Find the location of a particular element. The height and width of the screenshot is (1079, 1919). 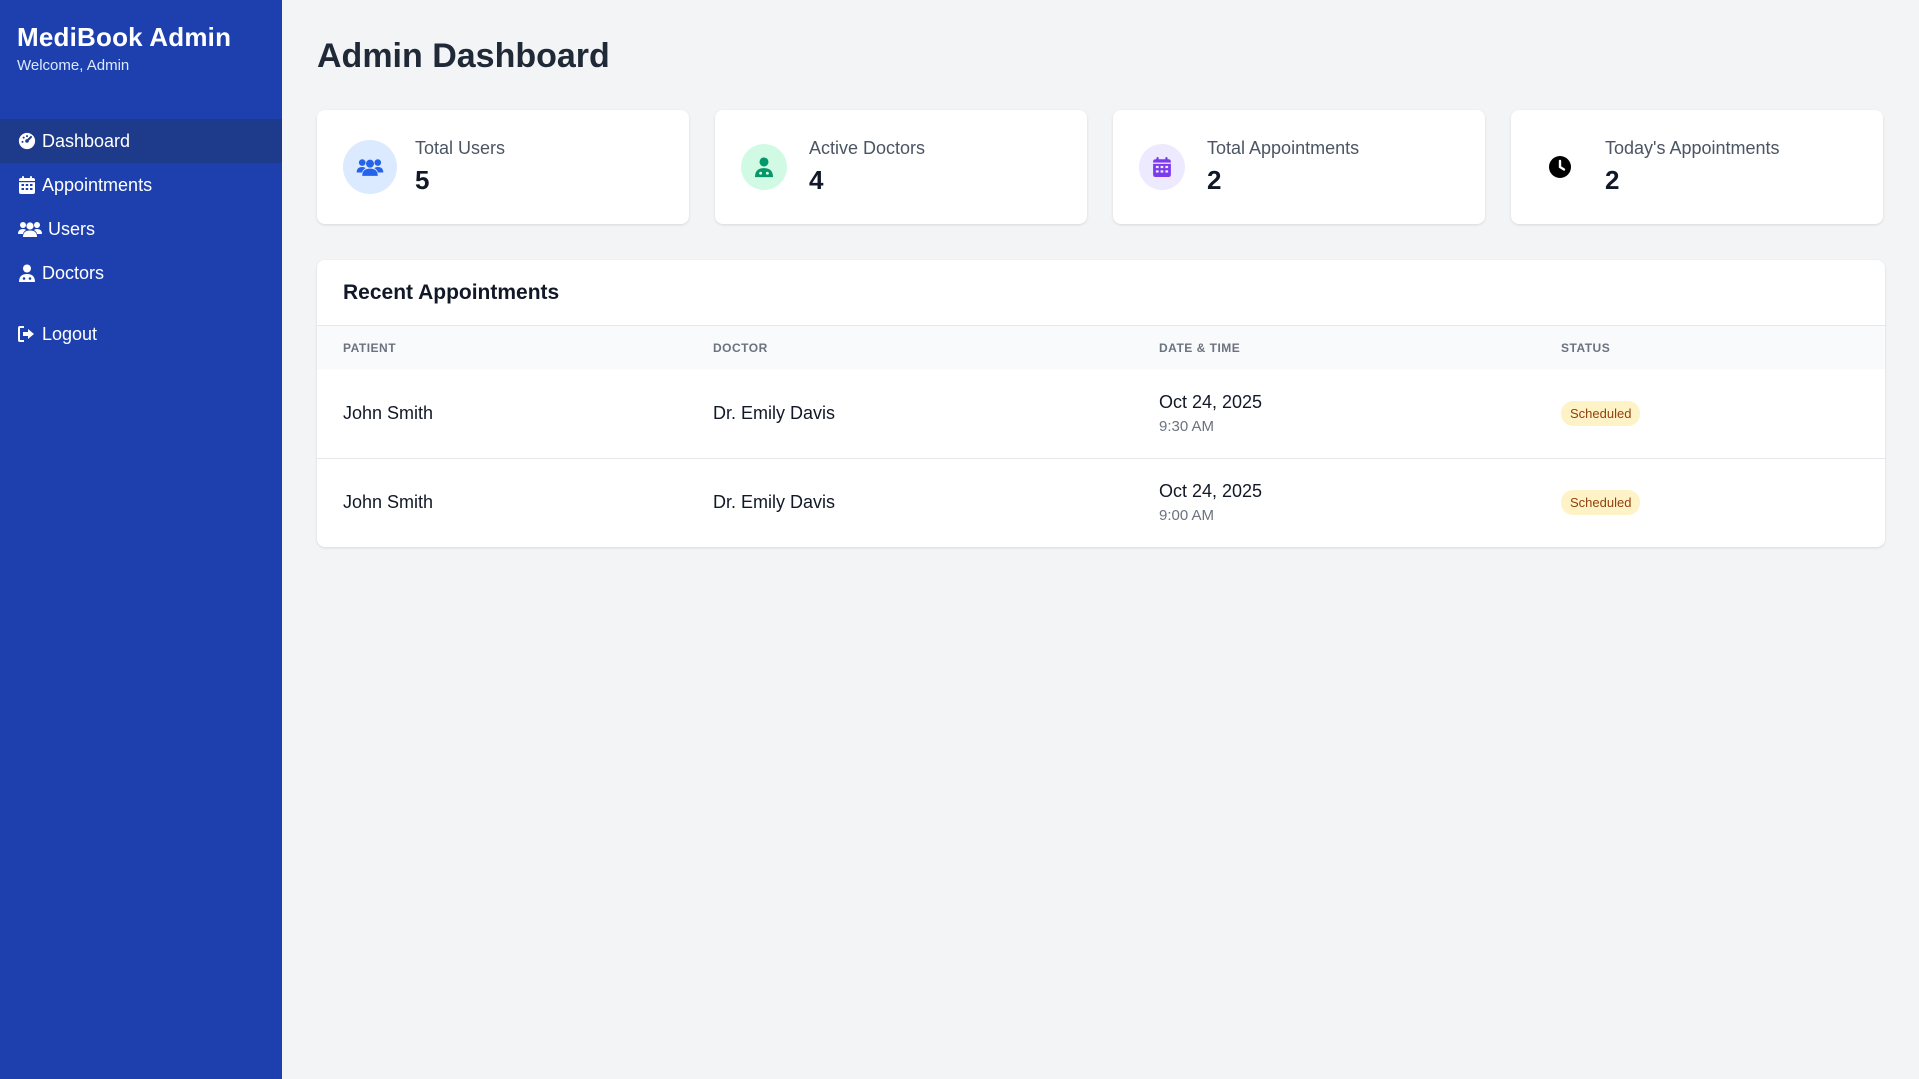

stat-text: Total Appointments 2 is located at coordinates (1283, 167).